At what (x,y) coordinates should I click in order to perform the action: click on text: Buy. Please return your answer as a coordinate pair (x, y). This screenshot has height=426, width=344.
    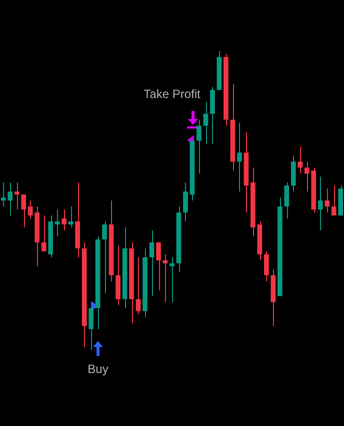
    Looking at the image, I should click on (98, 369).